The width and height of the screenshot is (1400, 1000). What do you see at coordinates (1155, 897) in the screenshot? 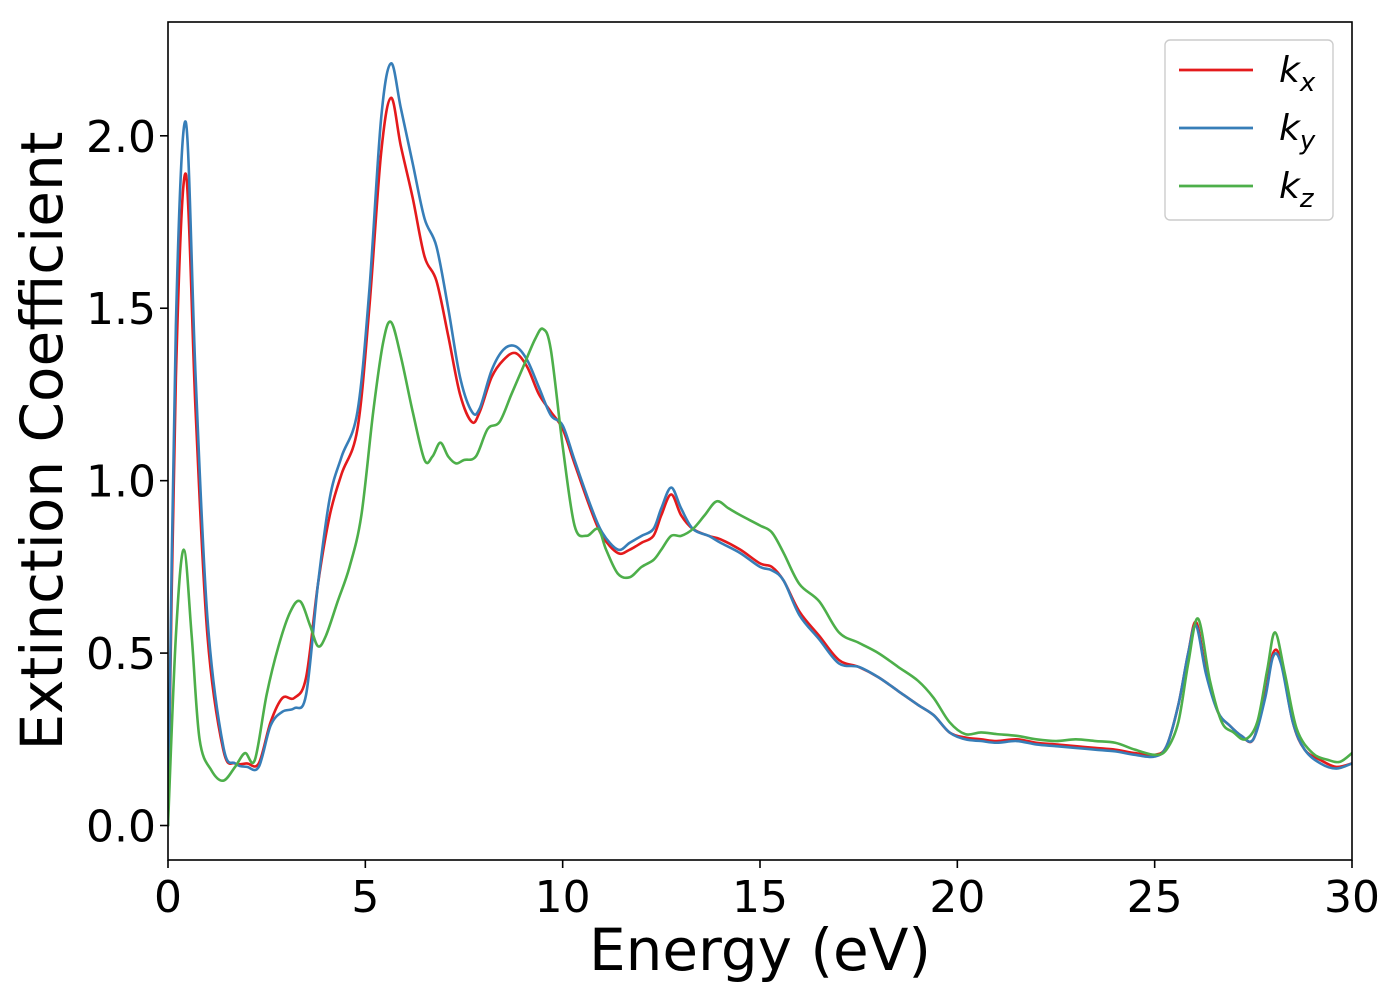
I see `x-tick-label: 25` at bounding box center [1155, 897].